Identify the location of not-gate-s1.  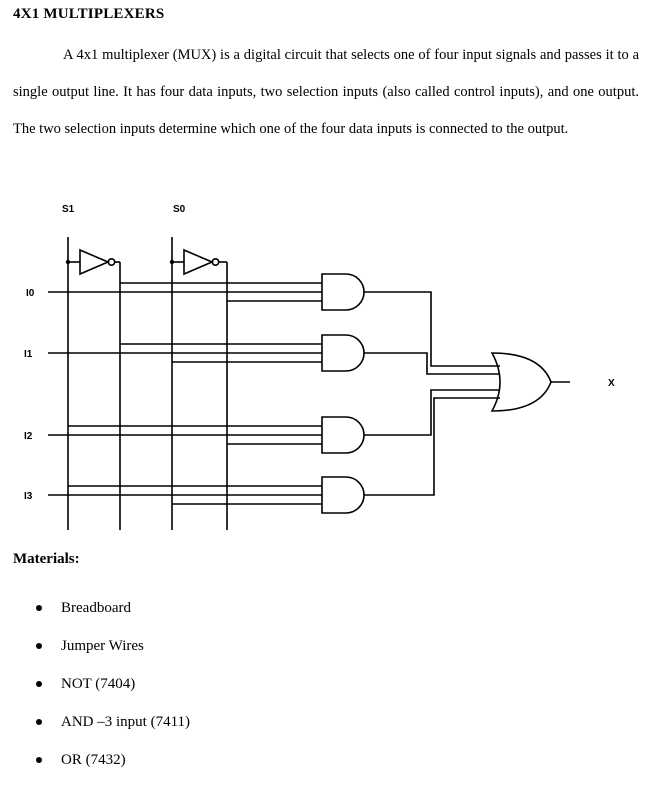
(95, 262).